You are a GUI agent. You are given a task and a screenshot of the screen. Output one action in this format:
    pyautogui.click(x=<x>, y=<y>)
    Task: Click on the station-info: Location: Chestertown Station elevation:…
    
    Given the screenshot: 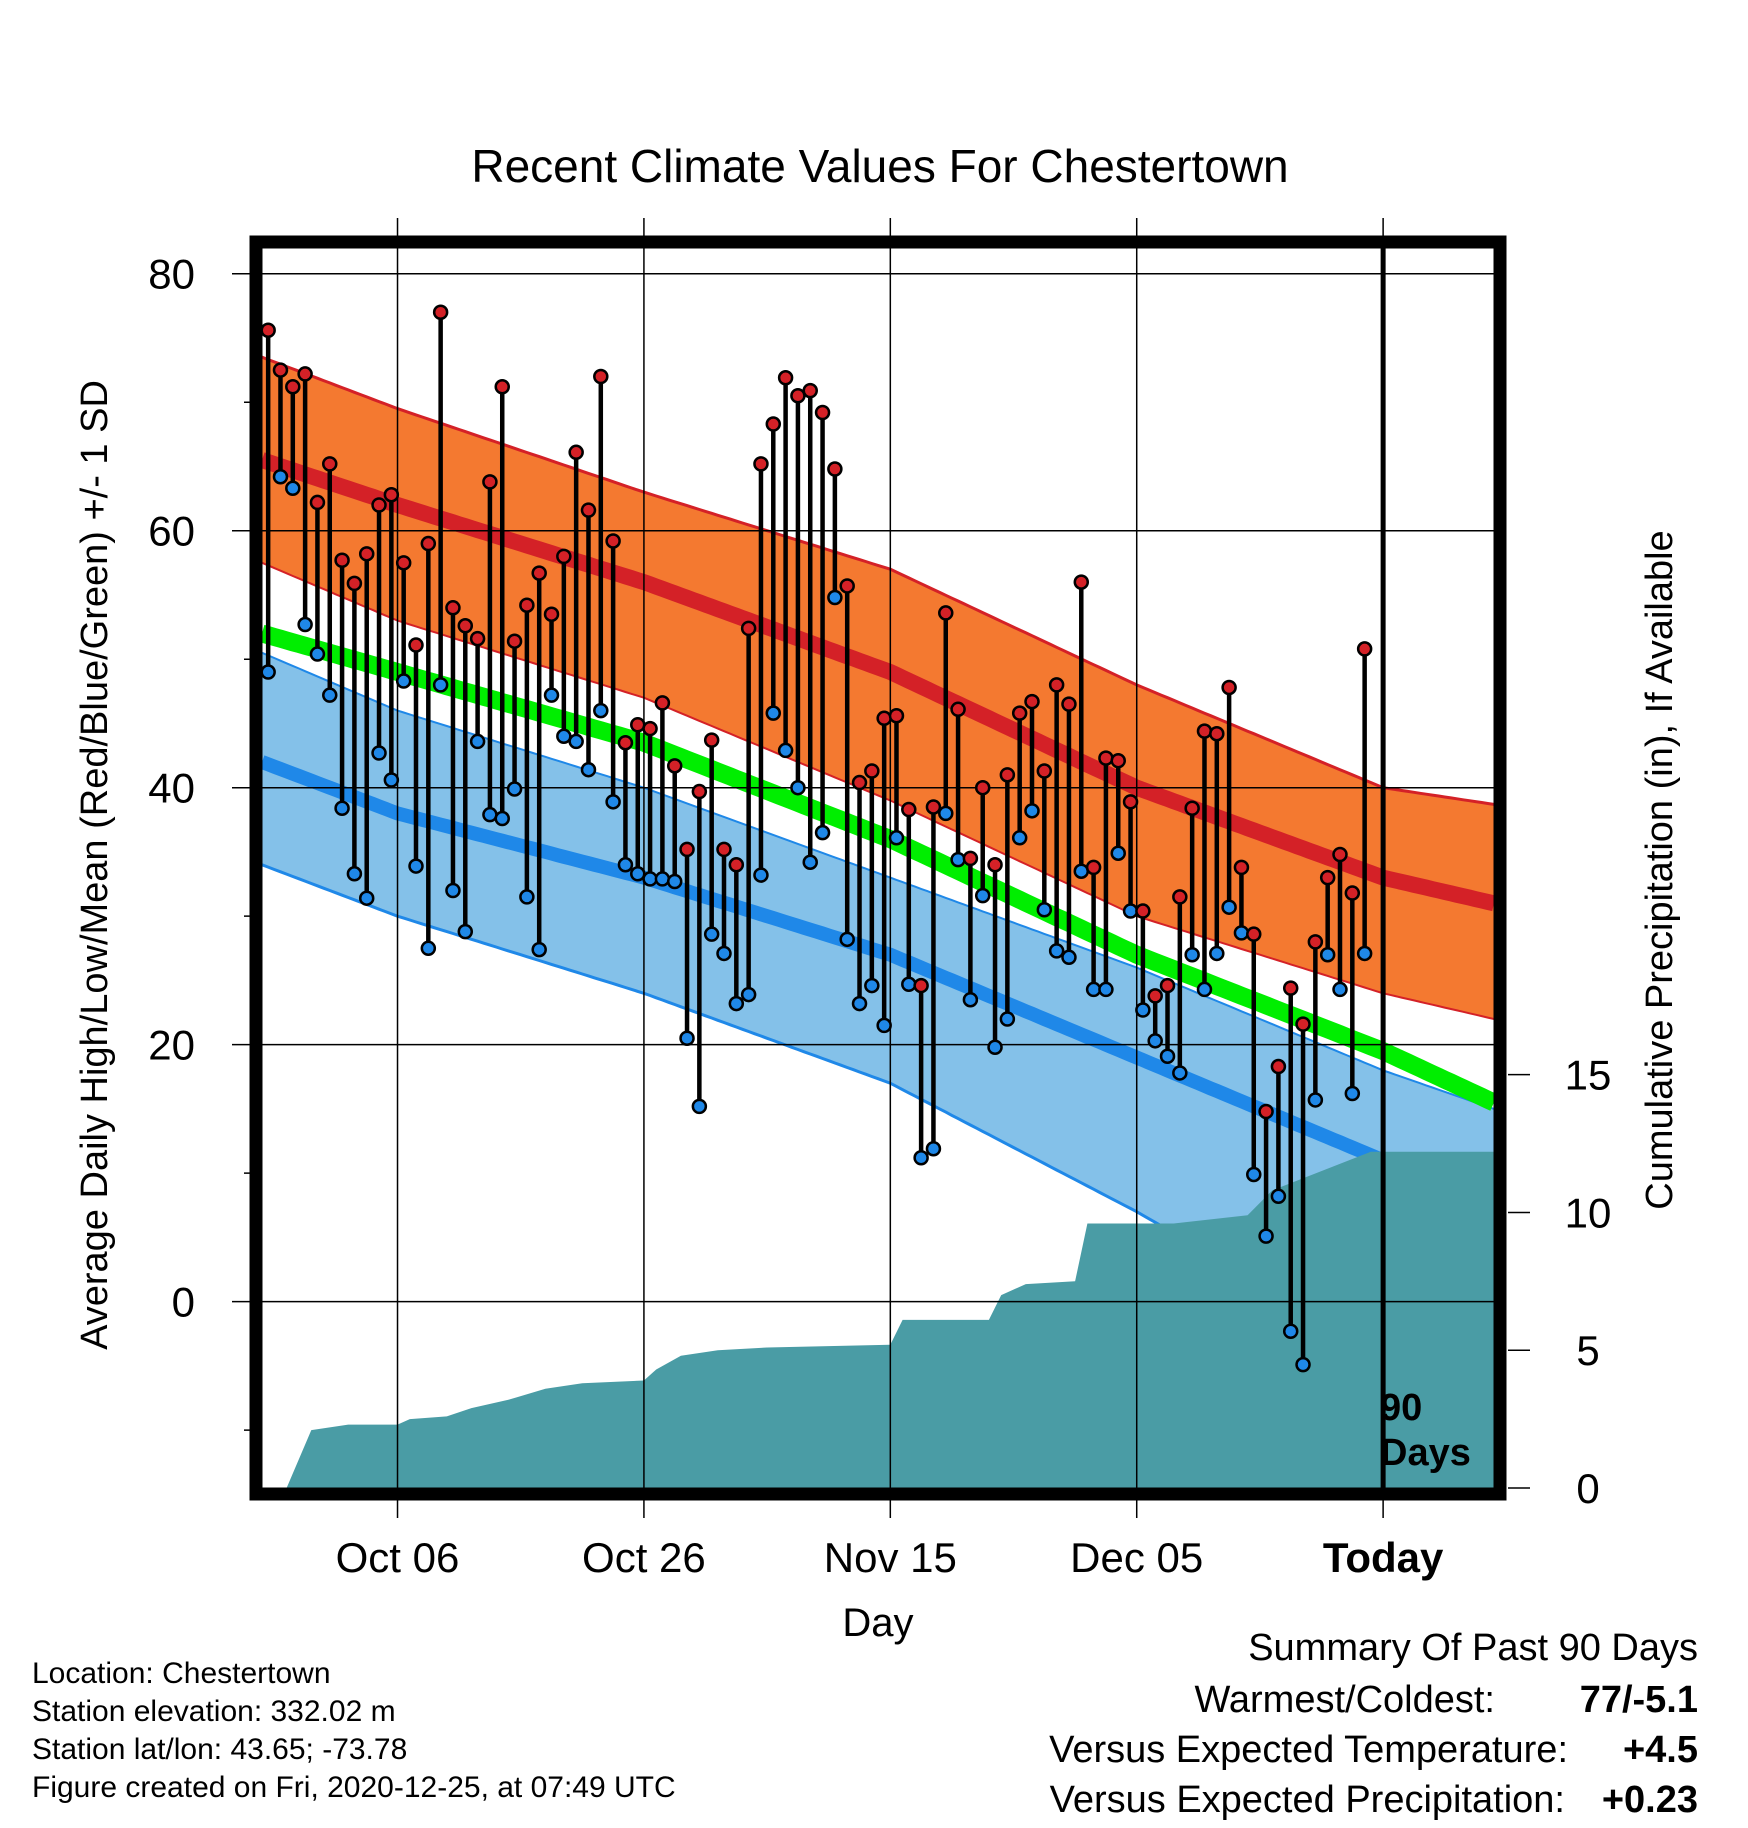 What is the action you would take?
    pyautogui.click(x=354, y=1730)
    